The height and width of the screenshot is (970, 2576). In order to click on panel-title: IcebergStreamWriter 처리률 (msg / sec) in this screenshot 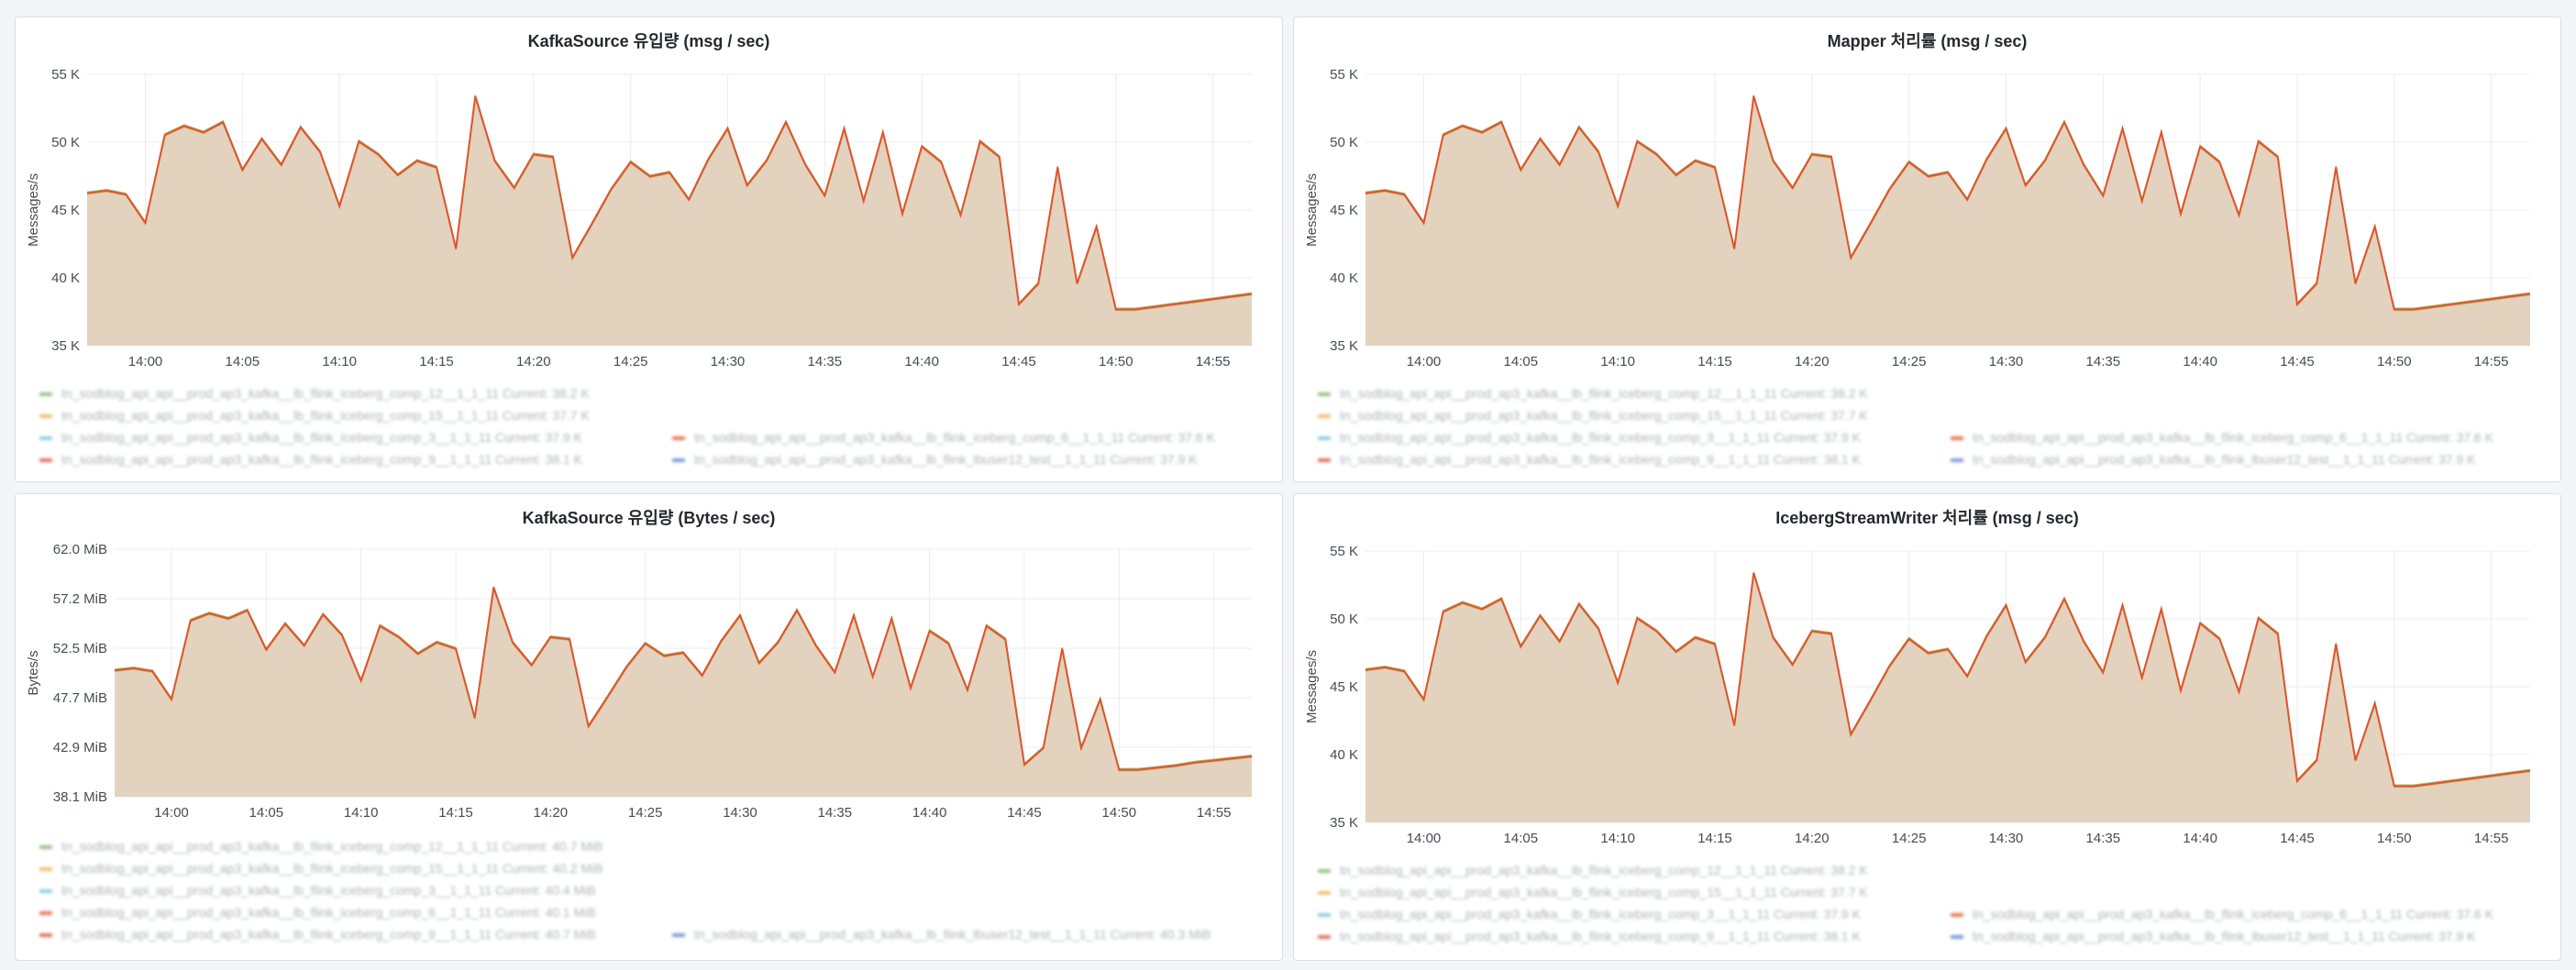, I will do `click(1927, 518)`.